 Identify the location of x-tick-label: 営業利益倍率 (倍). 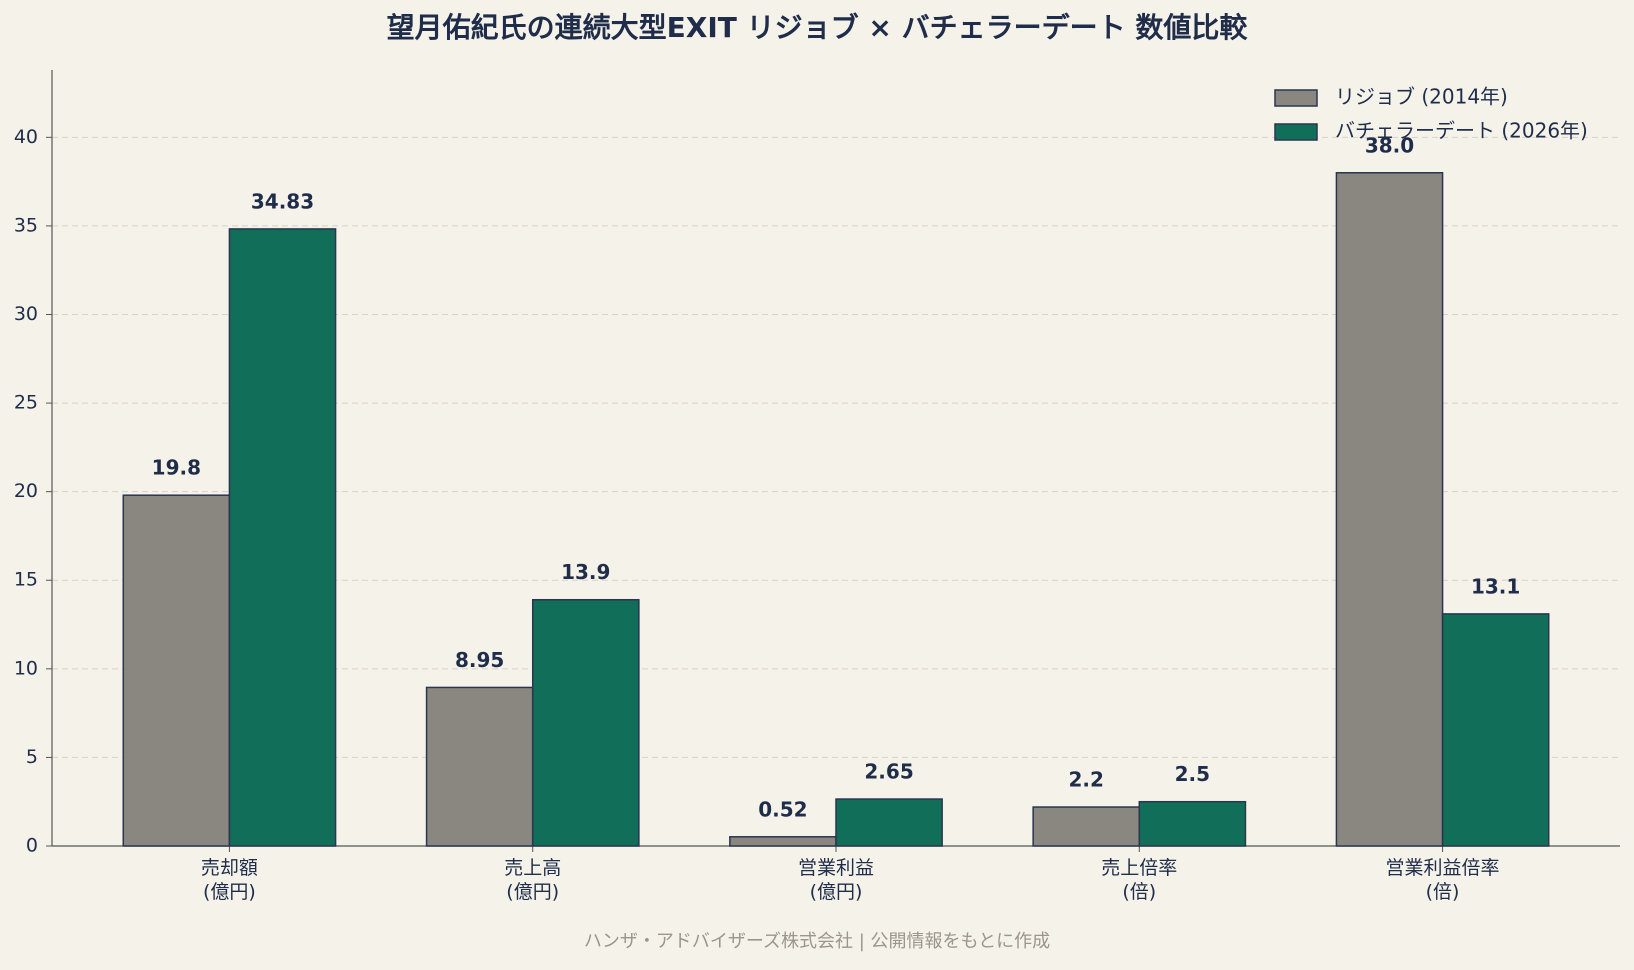
(1442, 880).